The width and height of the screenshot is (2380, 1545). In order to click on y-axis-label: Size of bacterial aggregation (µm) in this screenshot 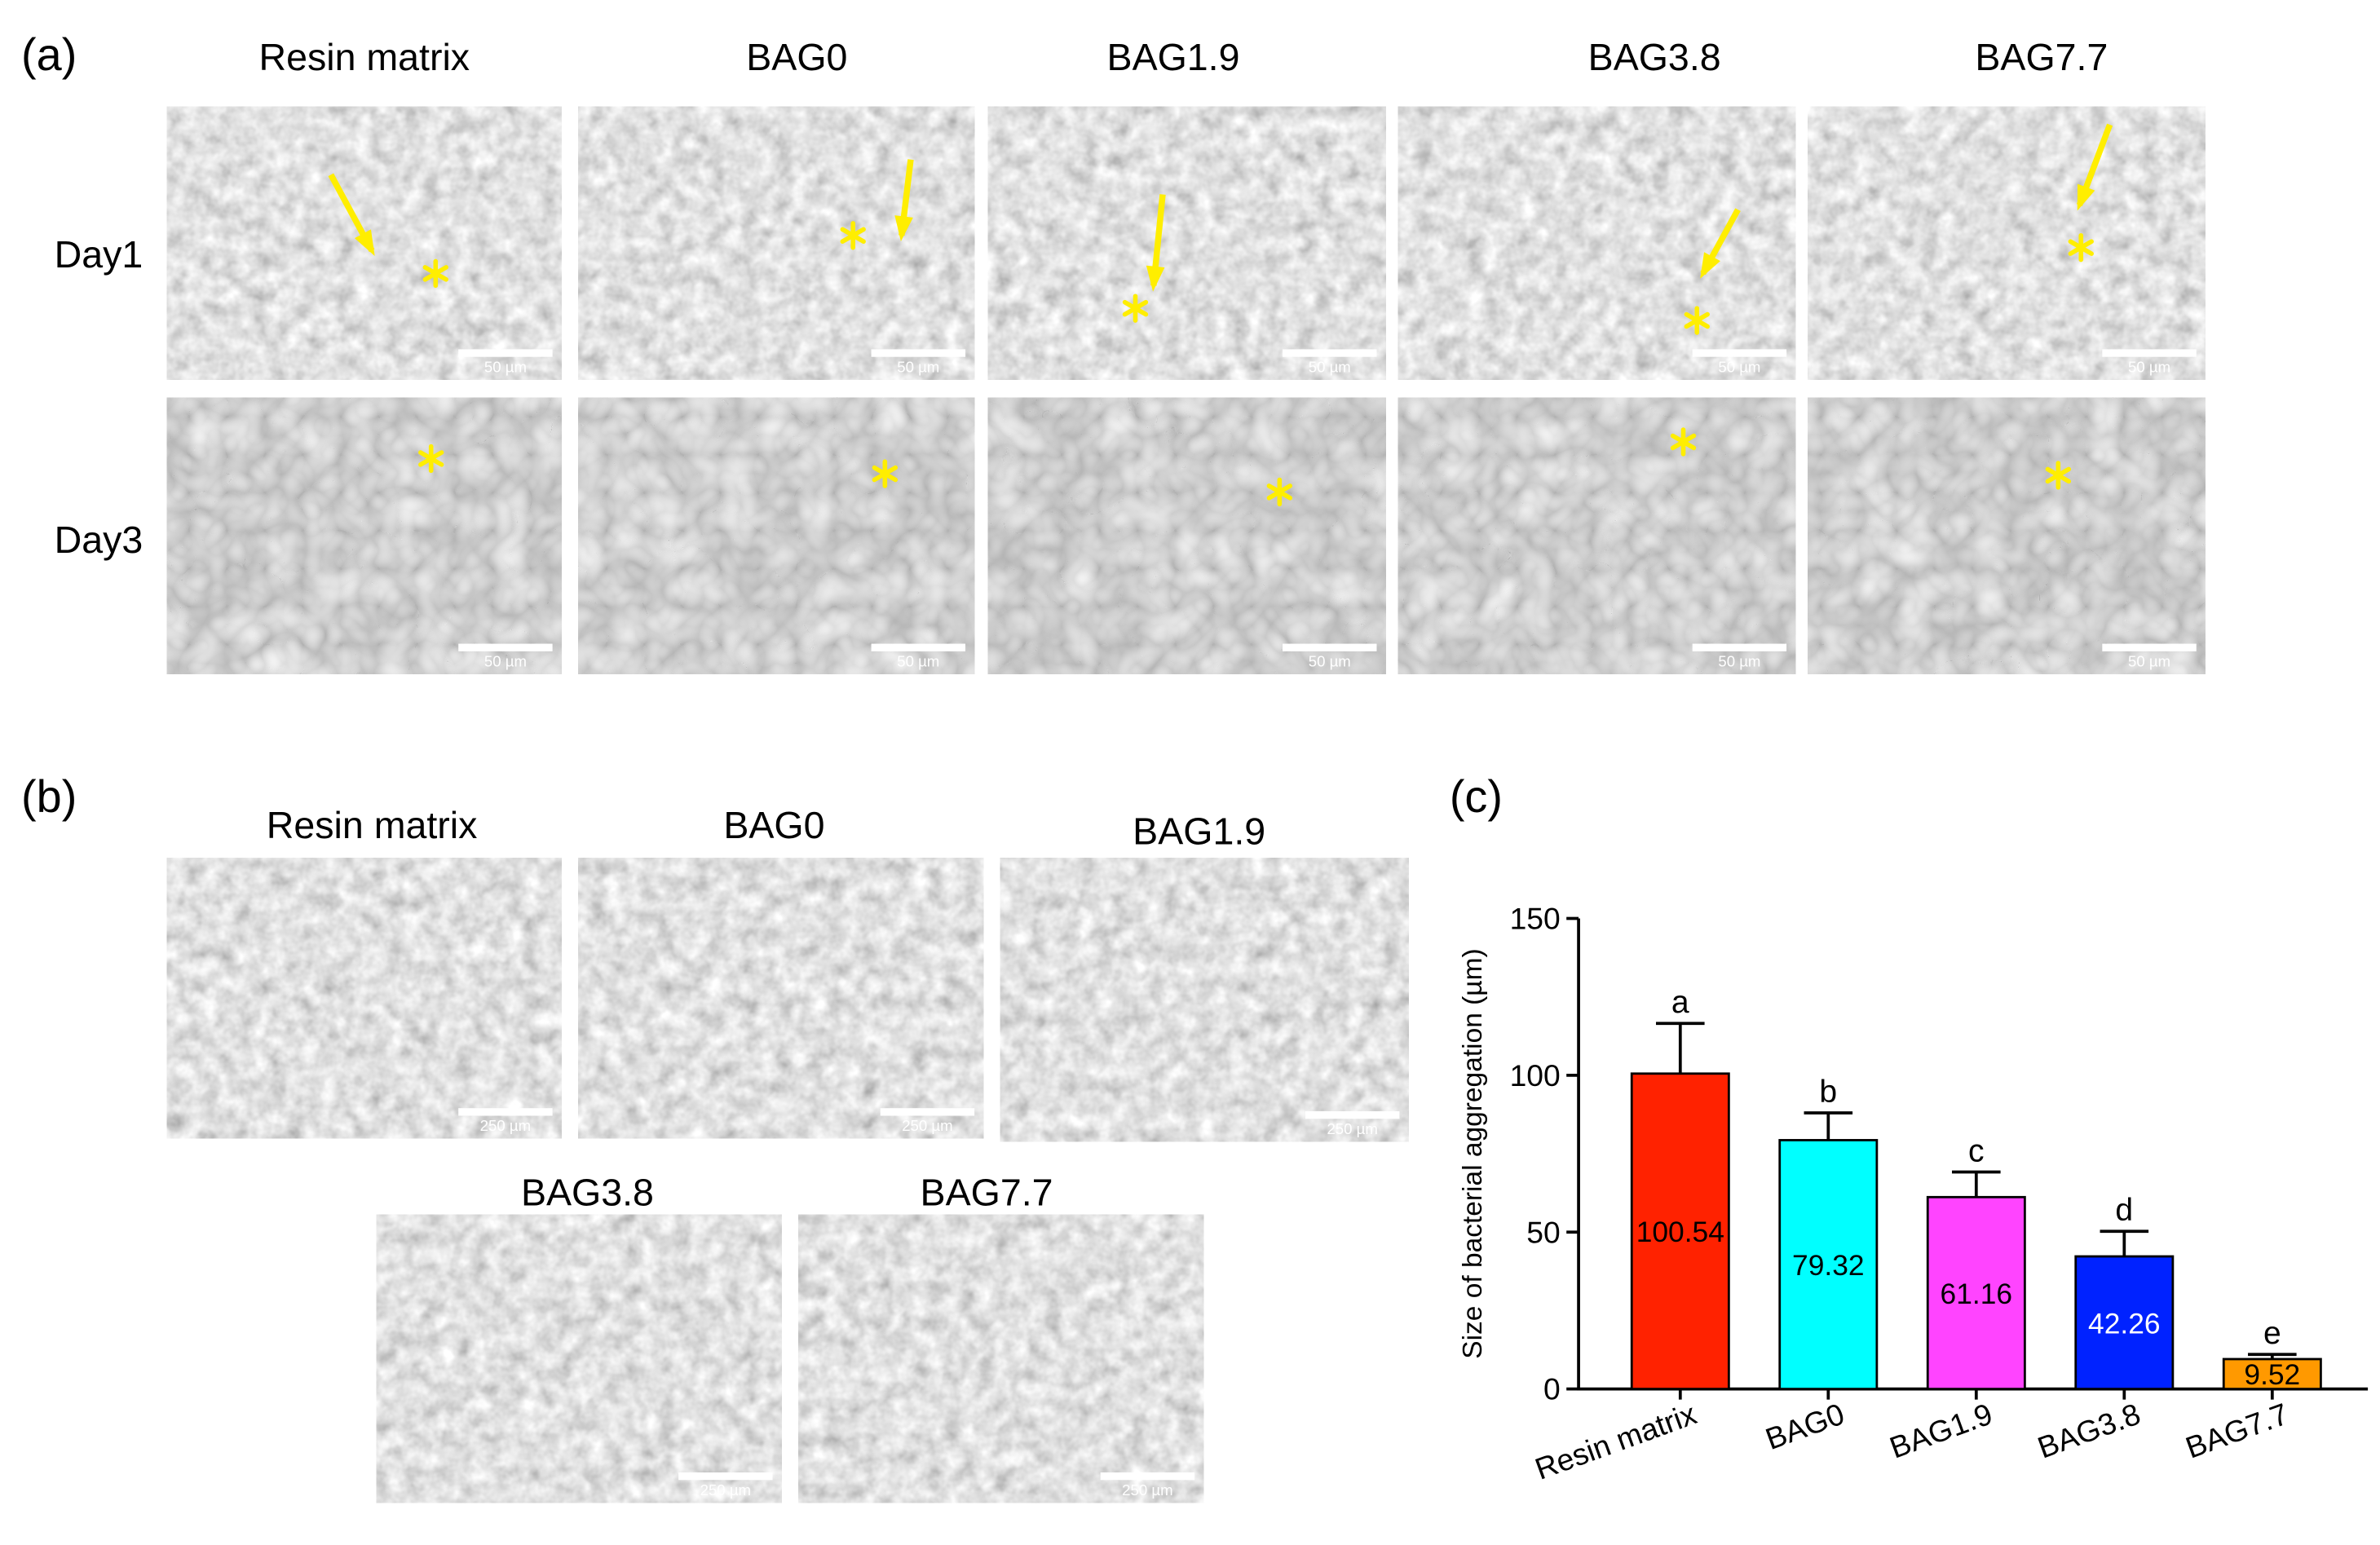, I will do `click(1473, 1153)`.